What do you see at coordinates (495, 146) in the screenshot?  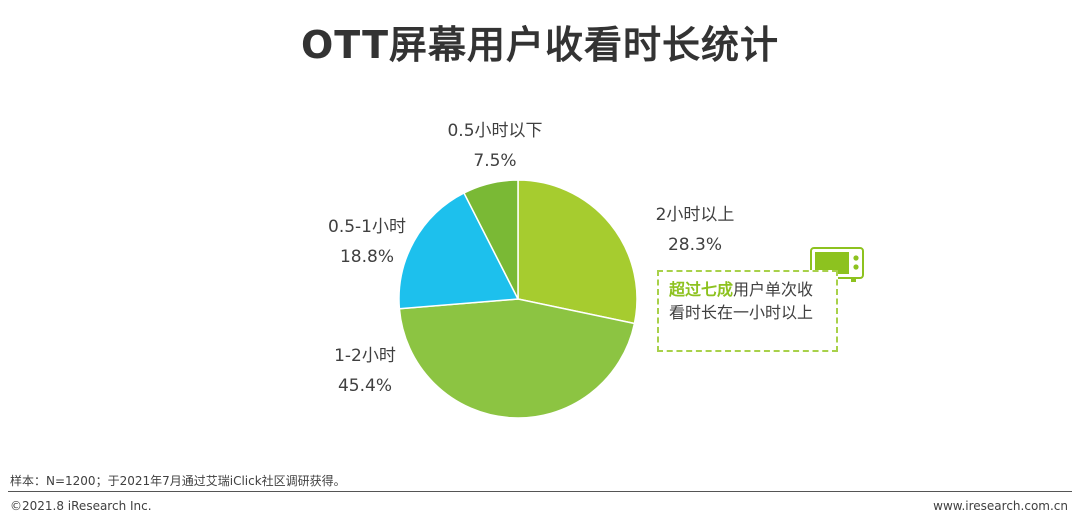 I see `slice-label-under-0-5h: 0.5小时以下 7.5%` at bounding box center [495, 146].